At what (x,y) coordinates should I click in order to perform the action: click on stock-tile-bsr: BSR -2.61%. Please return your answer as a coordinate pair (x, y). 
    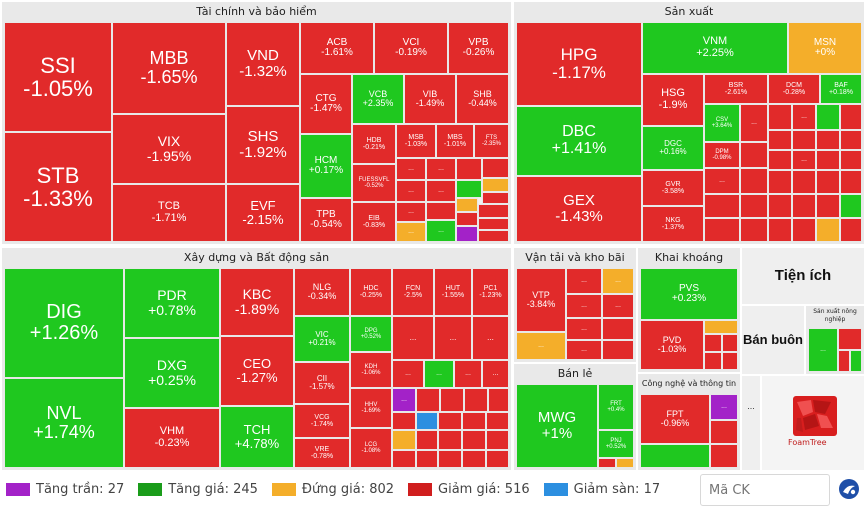
    Looking at the image, I should click on (736, 89).